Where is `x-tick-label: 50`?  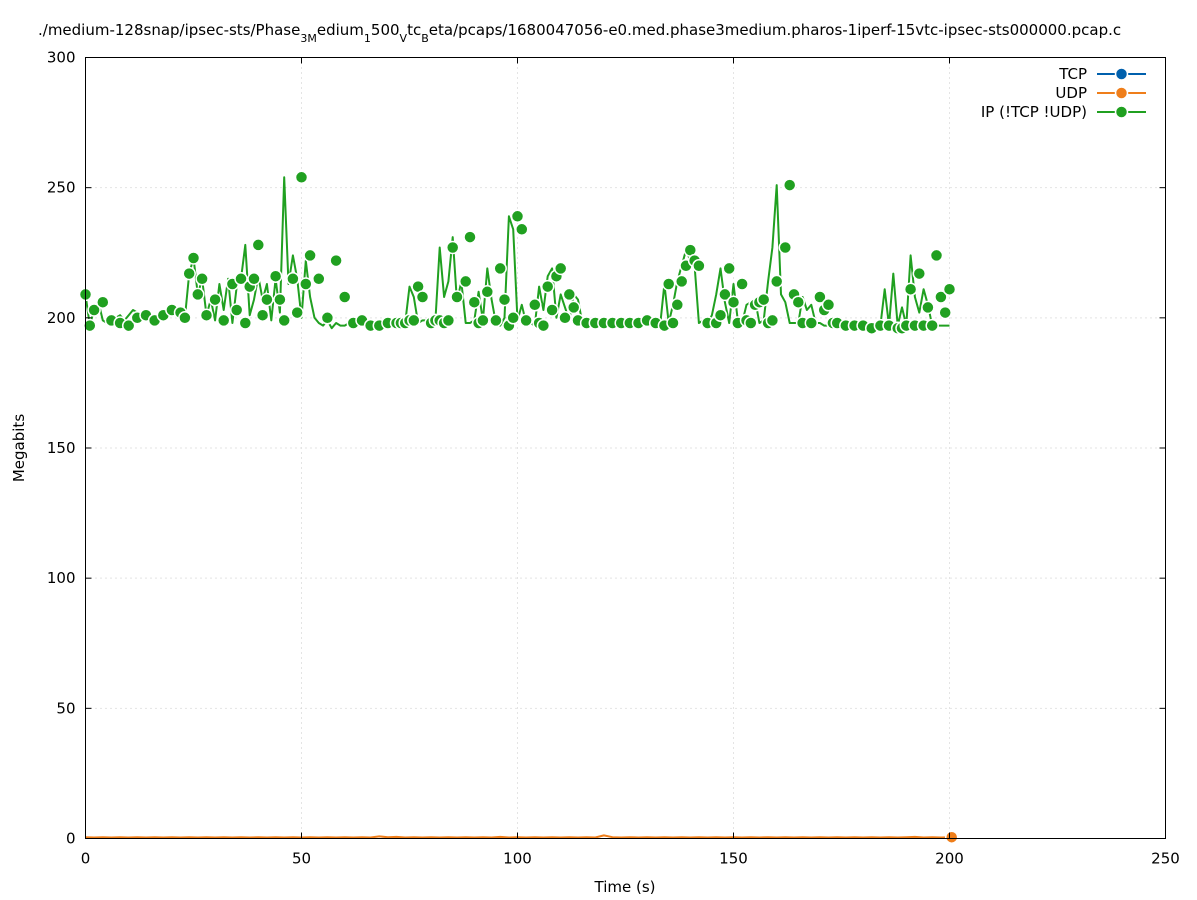
x-tick-label: 50 is located at coordinates (301, 859).